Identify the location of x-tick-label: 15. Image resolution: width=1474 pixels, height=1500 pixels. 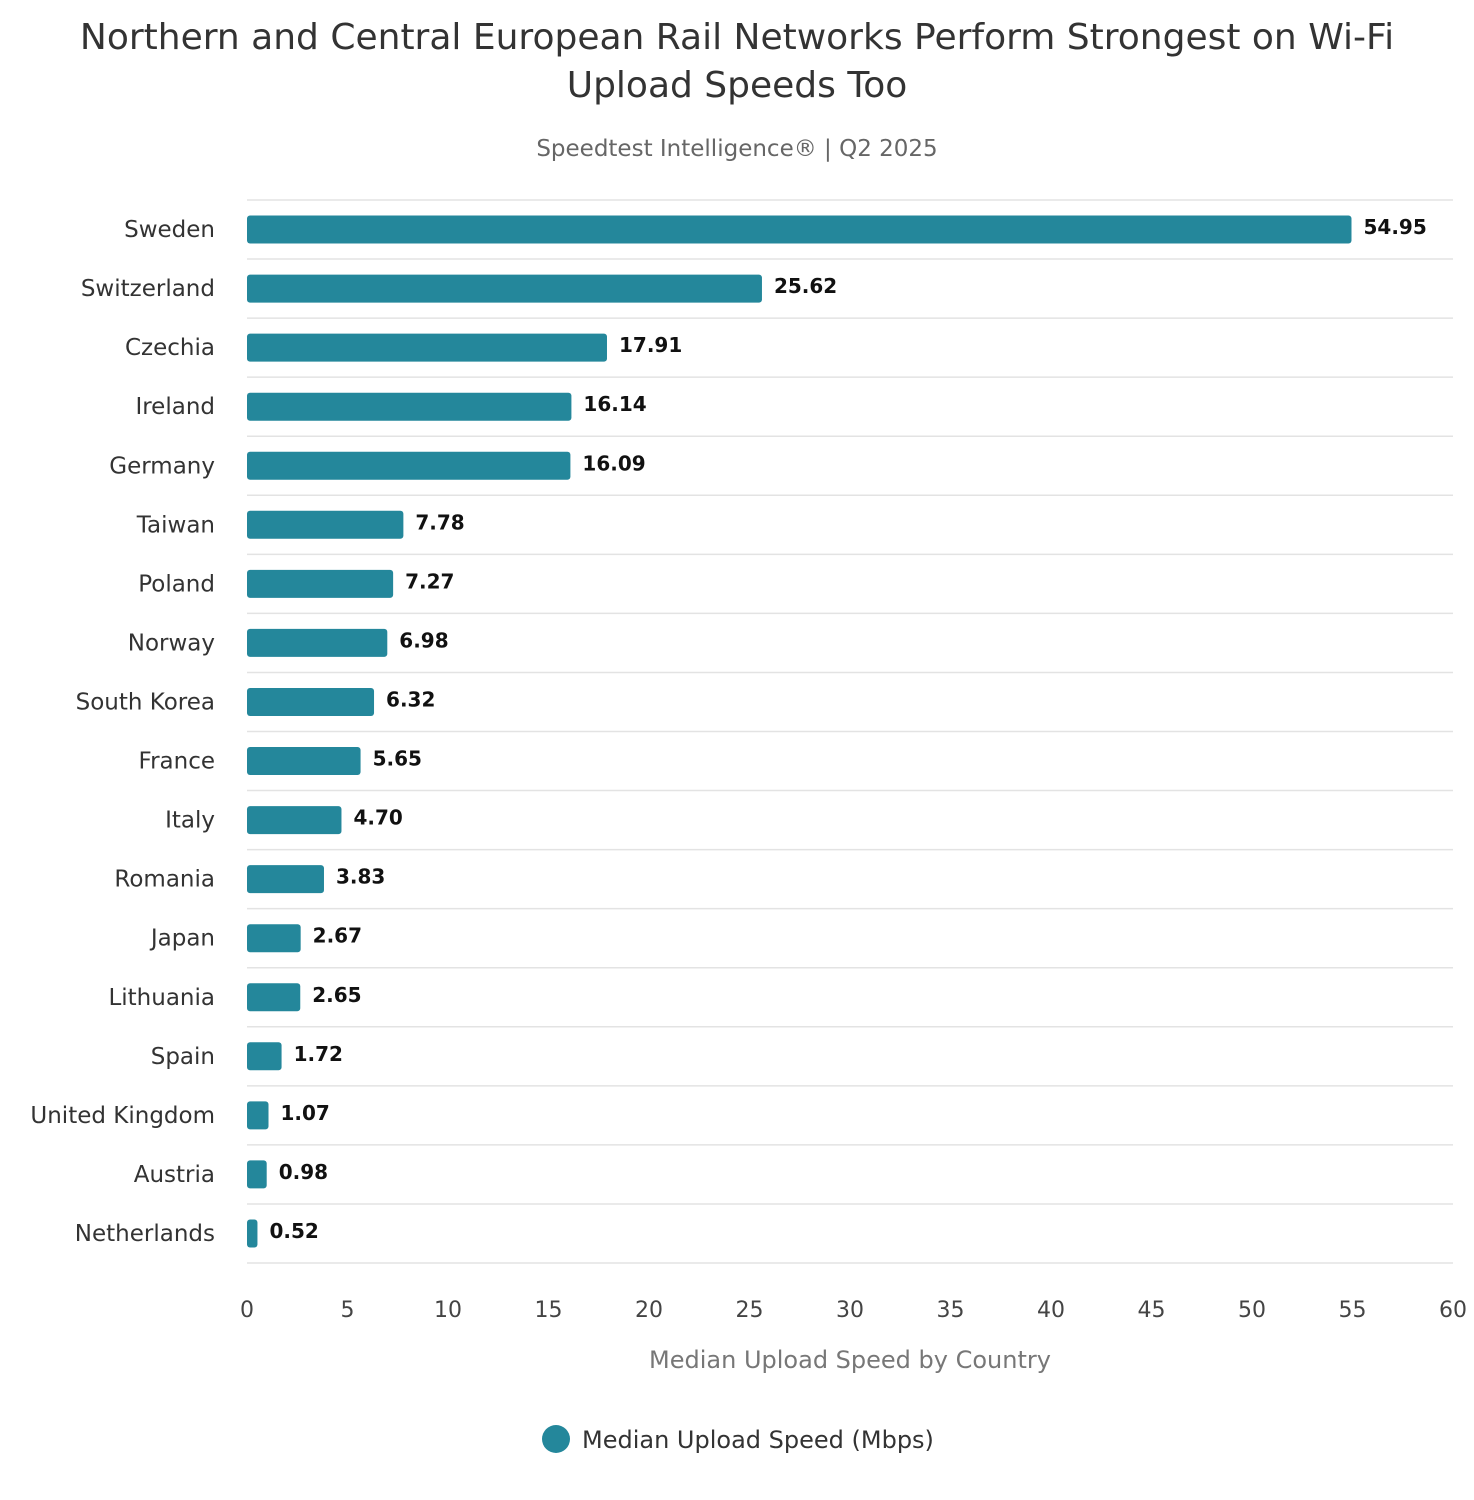
(549, 1310).